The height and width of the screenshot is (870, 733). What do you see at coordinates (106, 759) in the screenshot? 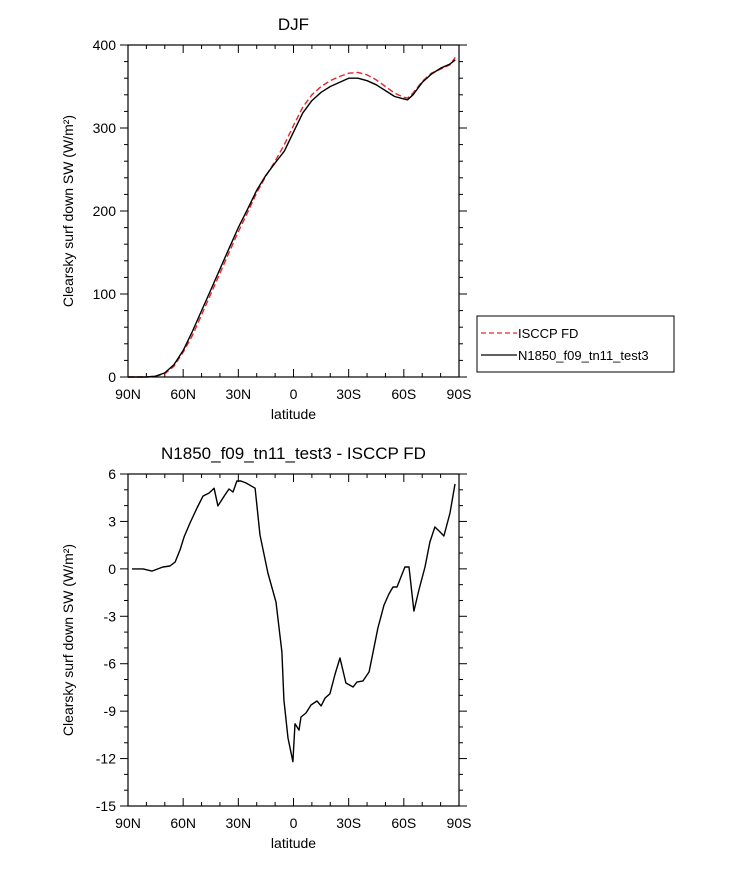
I see `y-tick-label: -12` at bounding box center [106, 759].